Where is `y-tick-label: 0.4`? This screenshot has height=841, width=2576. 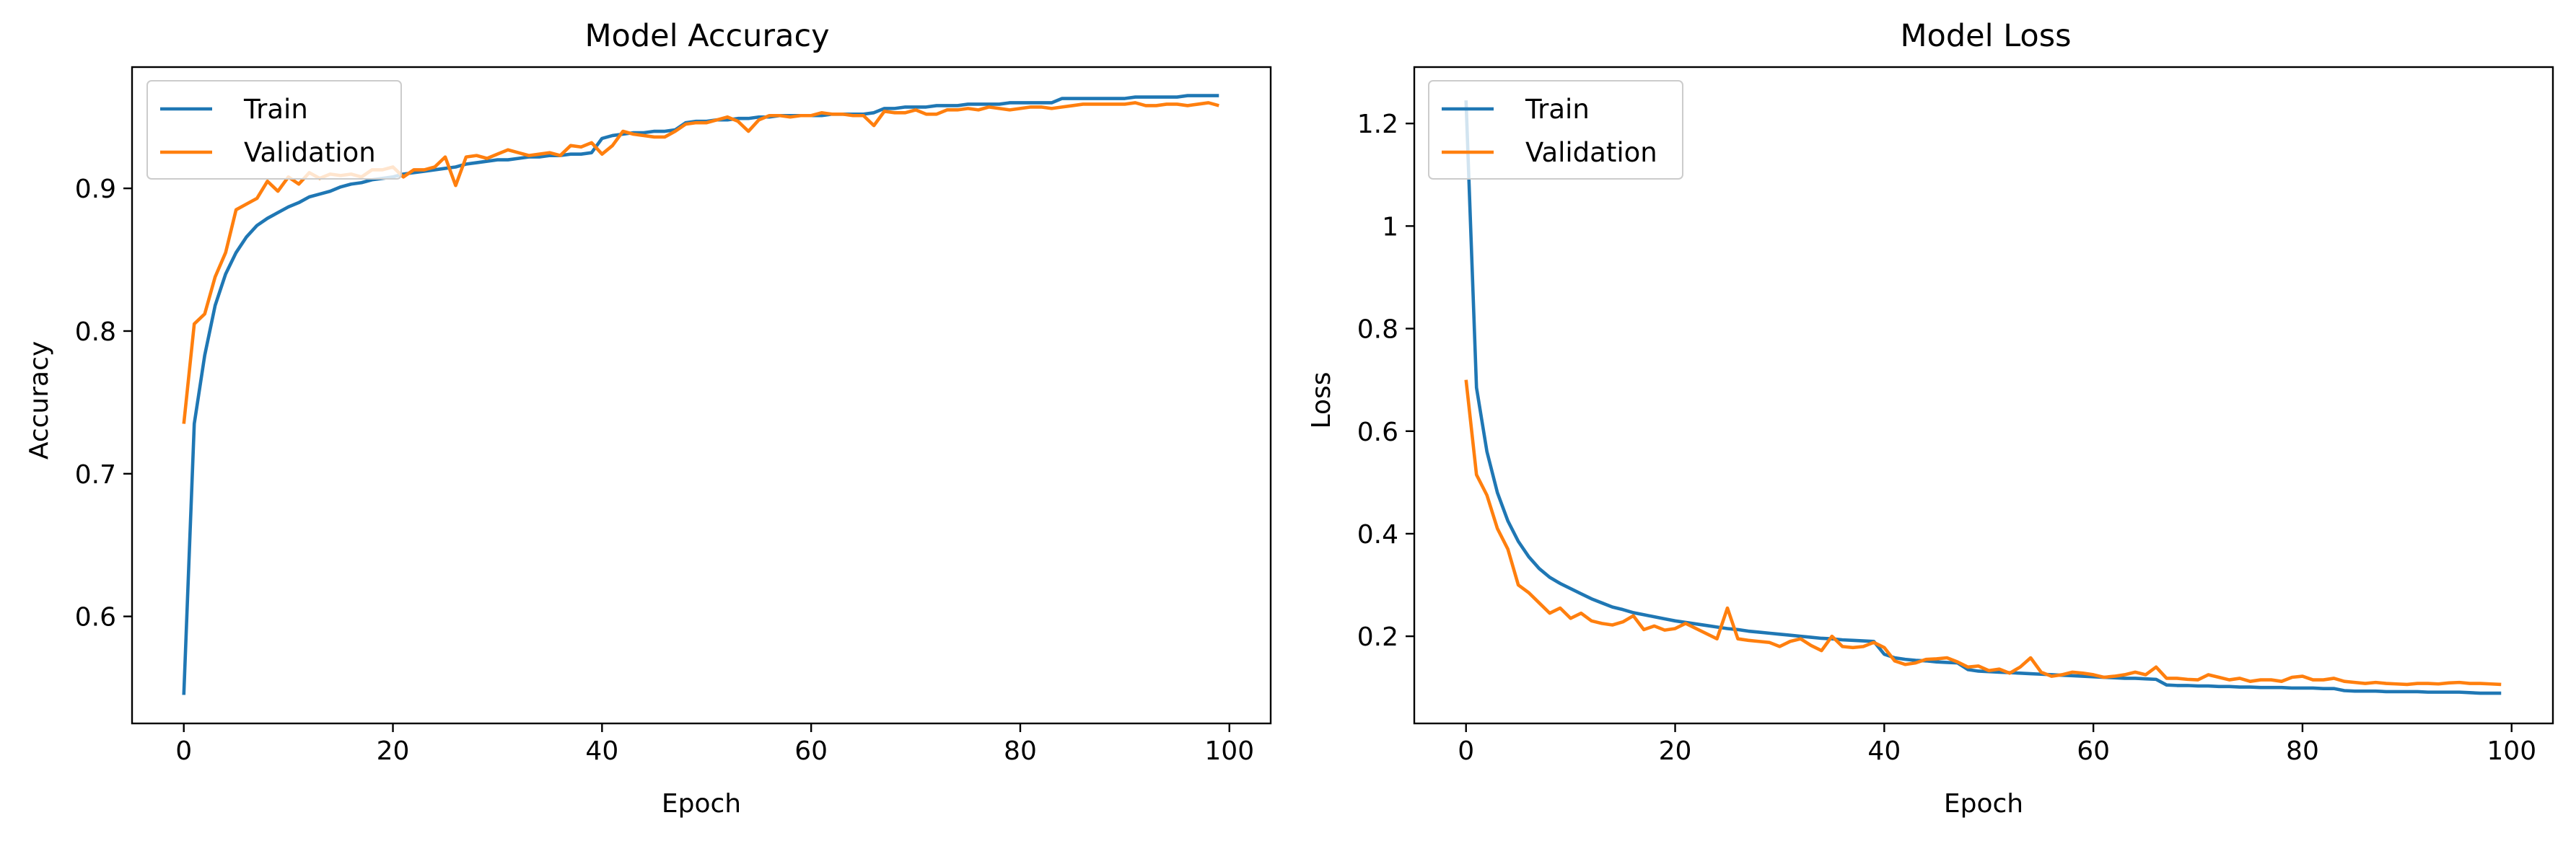
y-tick-label: 0.4 is located at coordinates (1377, 535).